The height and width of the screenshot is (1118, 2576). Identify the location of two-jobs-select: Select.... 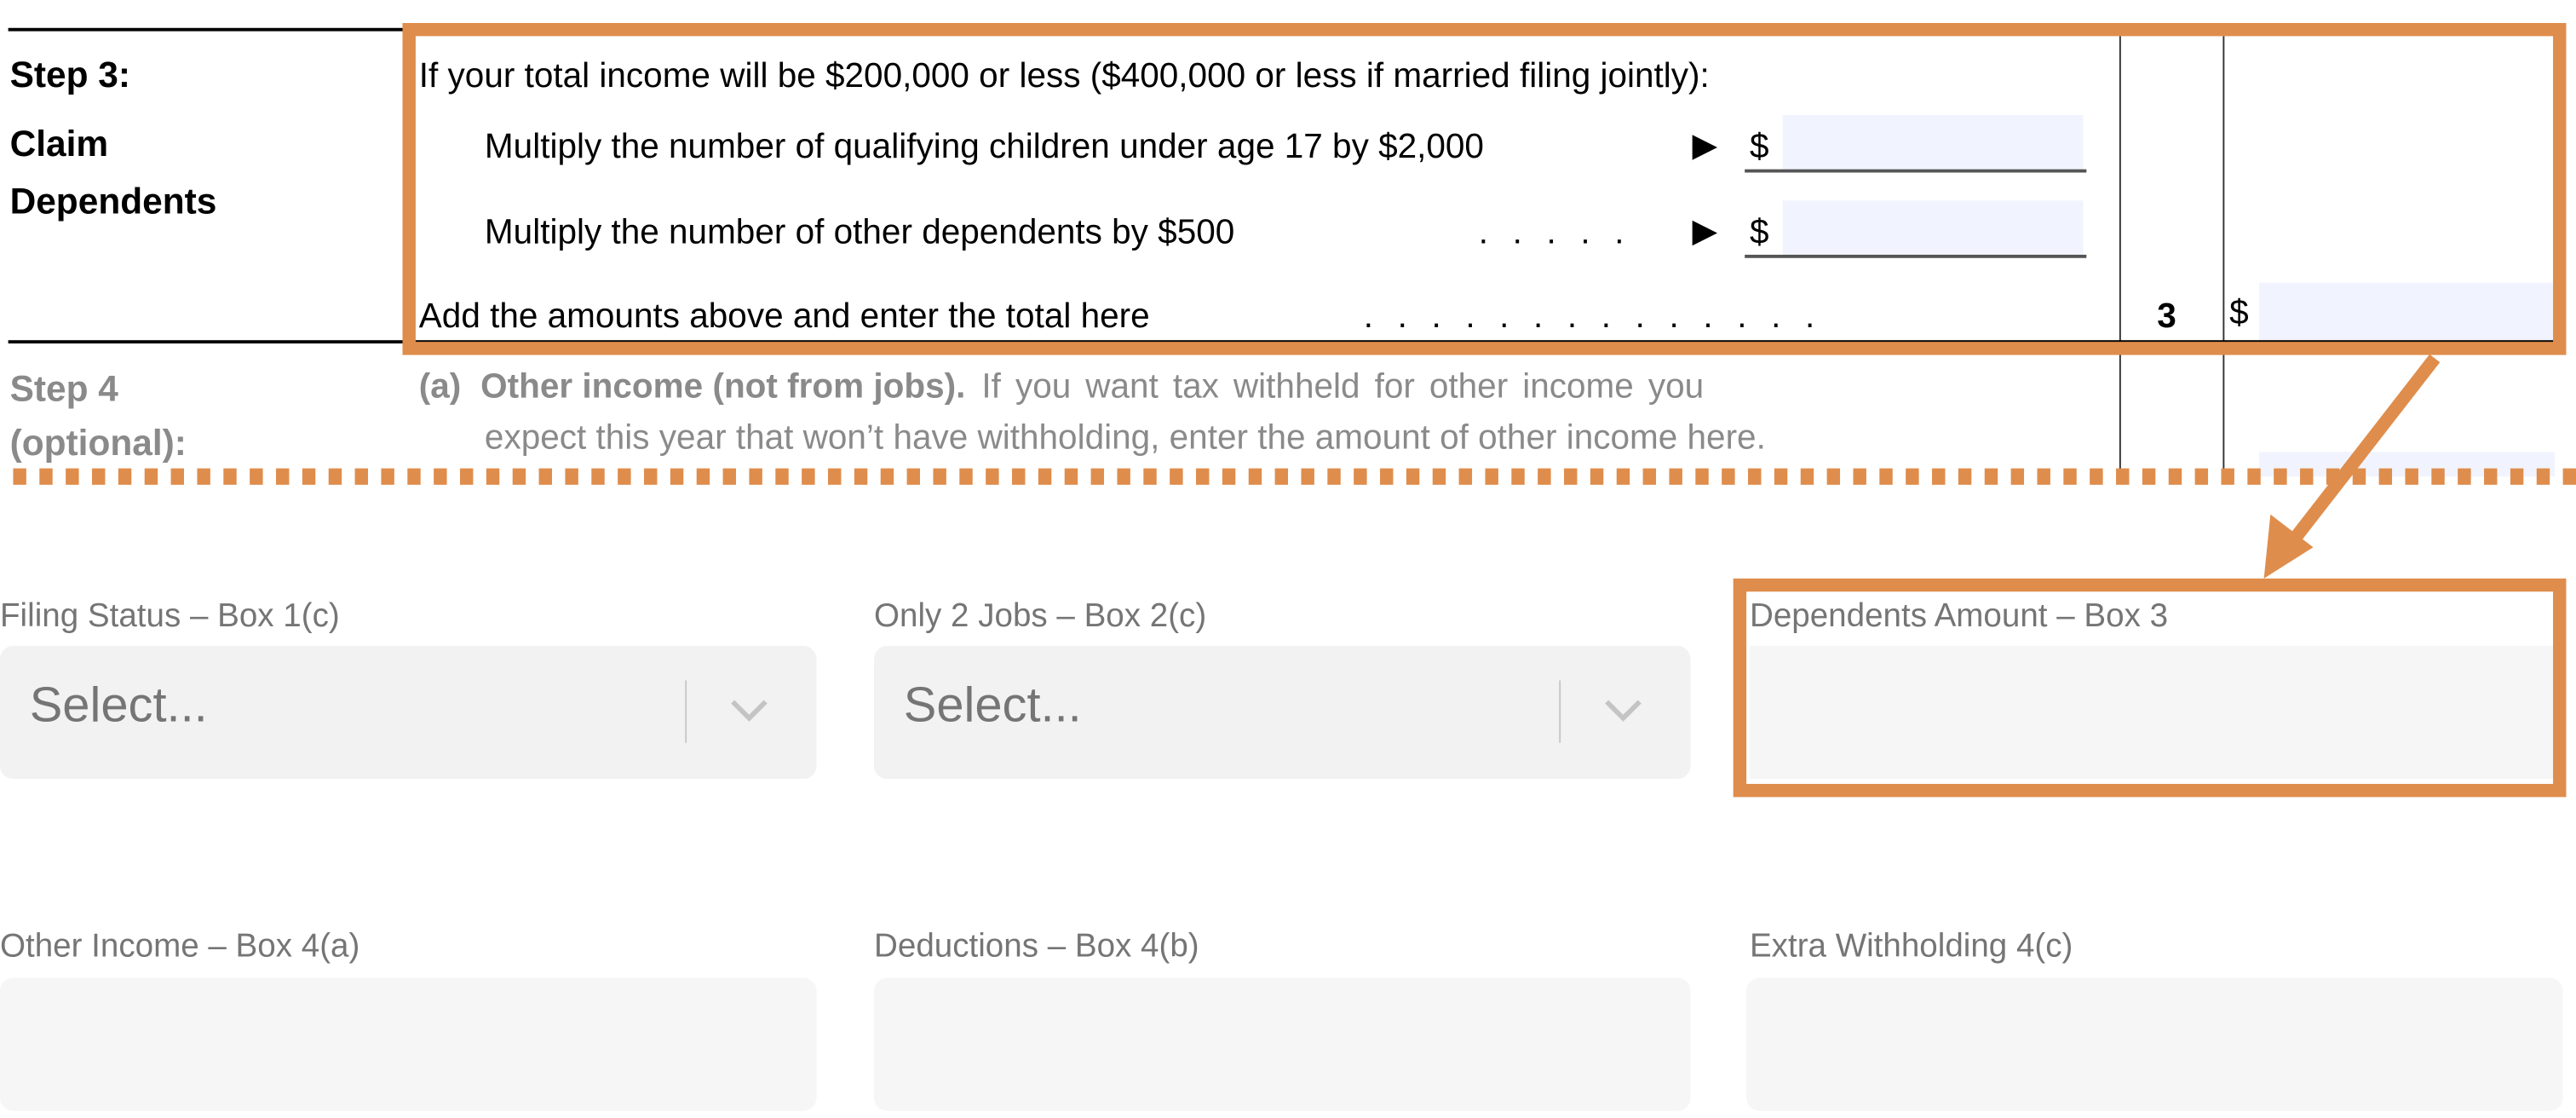
(1283, 712).